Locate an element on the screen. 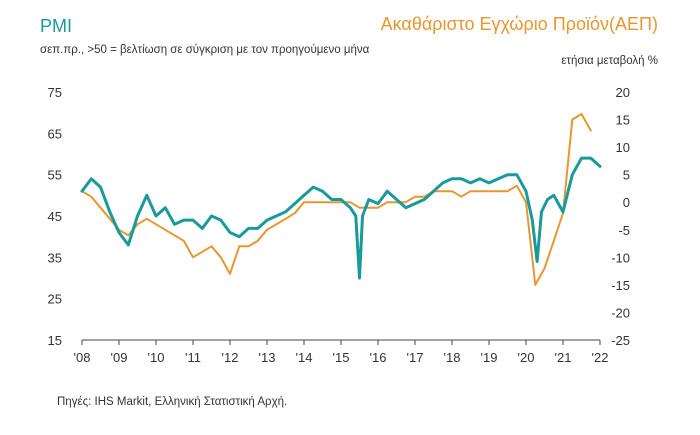  x-tick-label: '22 is located at coordinates (600, 357).